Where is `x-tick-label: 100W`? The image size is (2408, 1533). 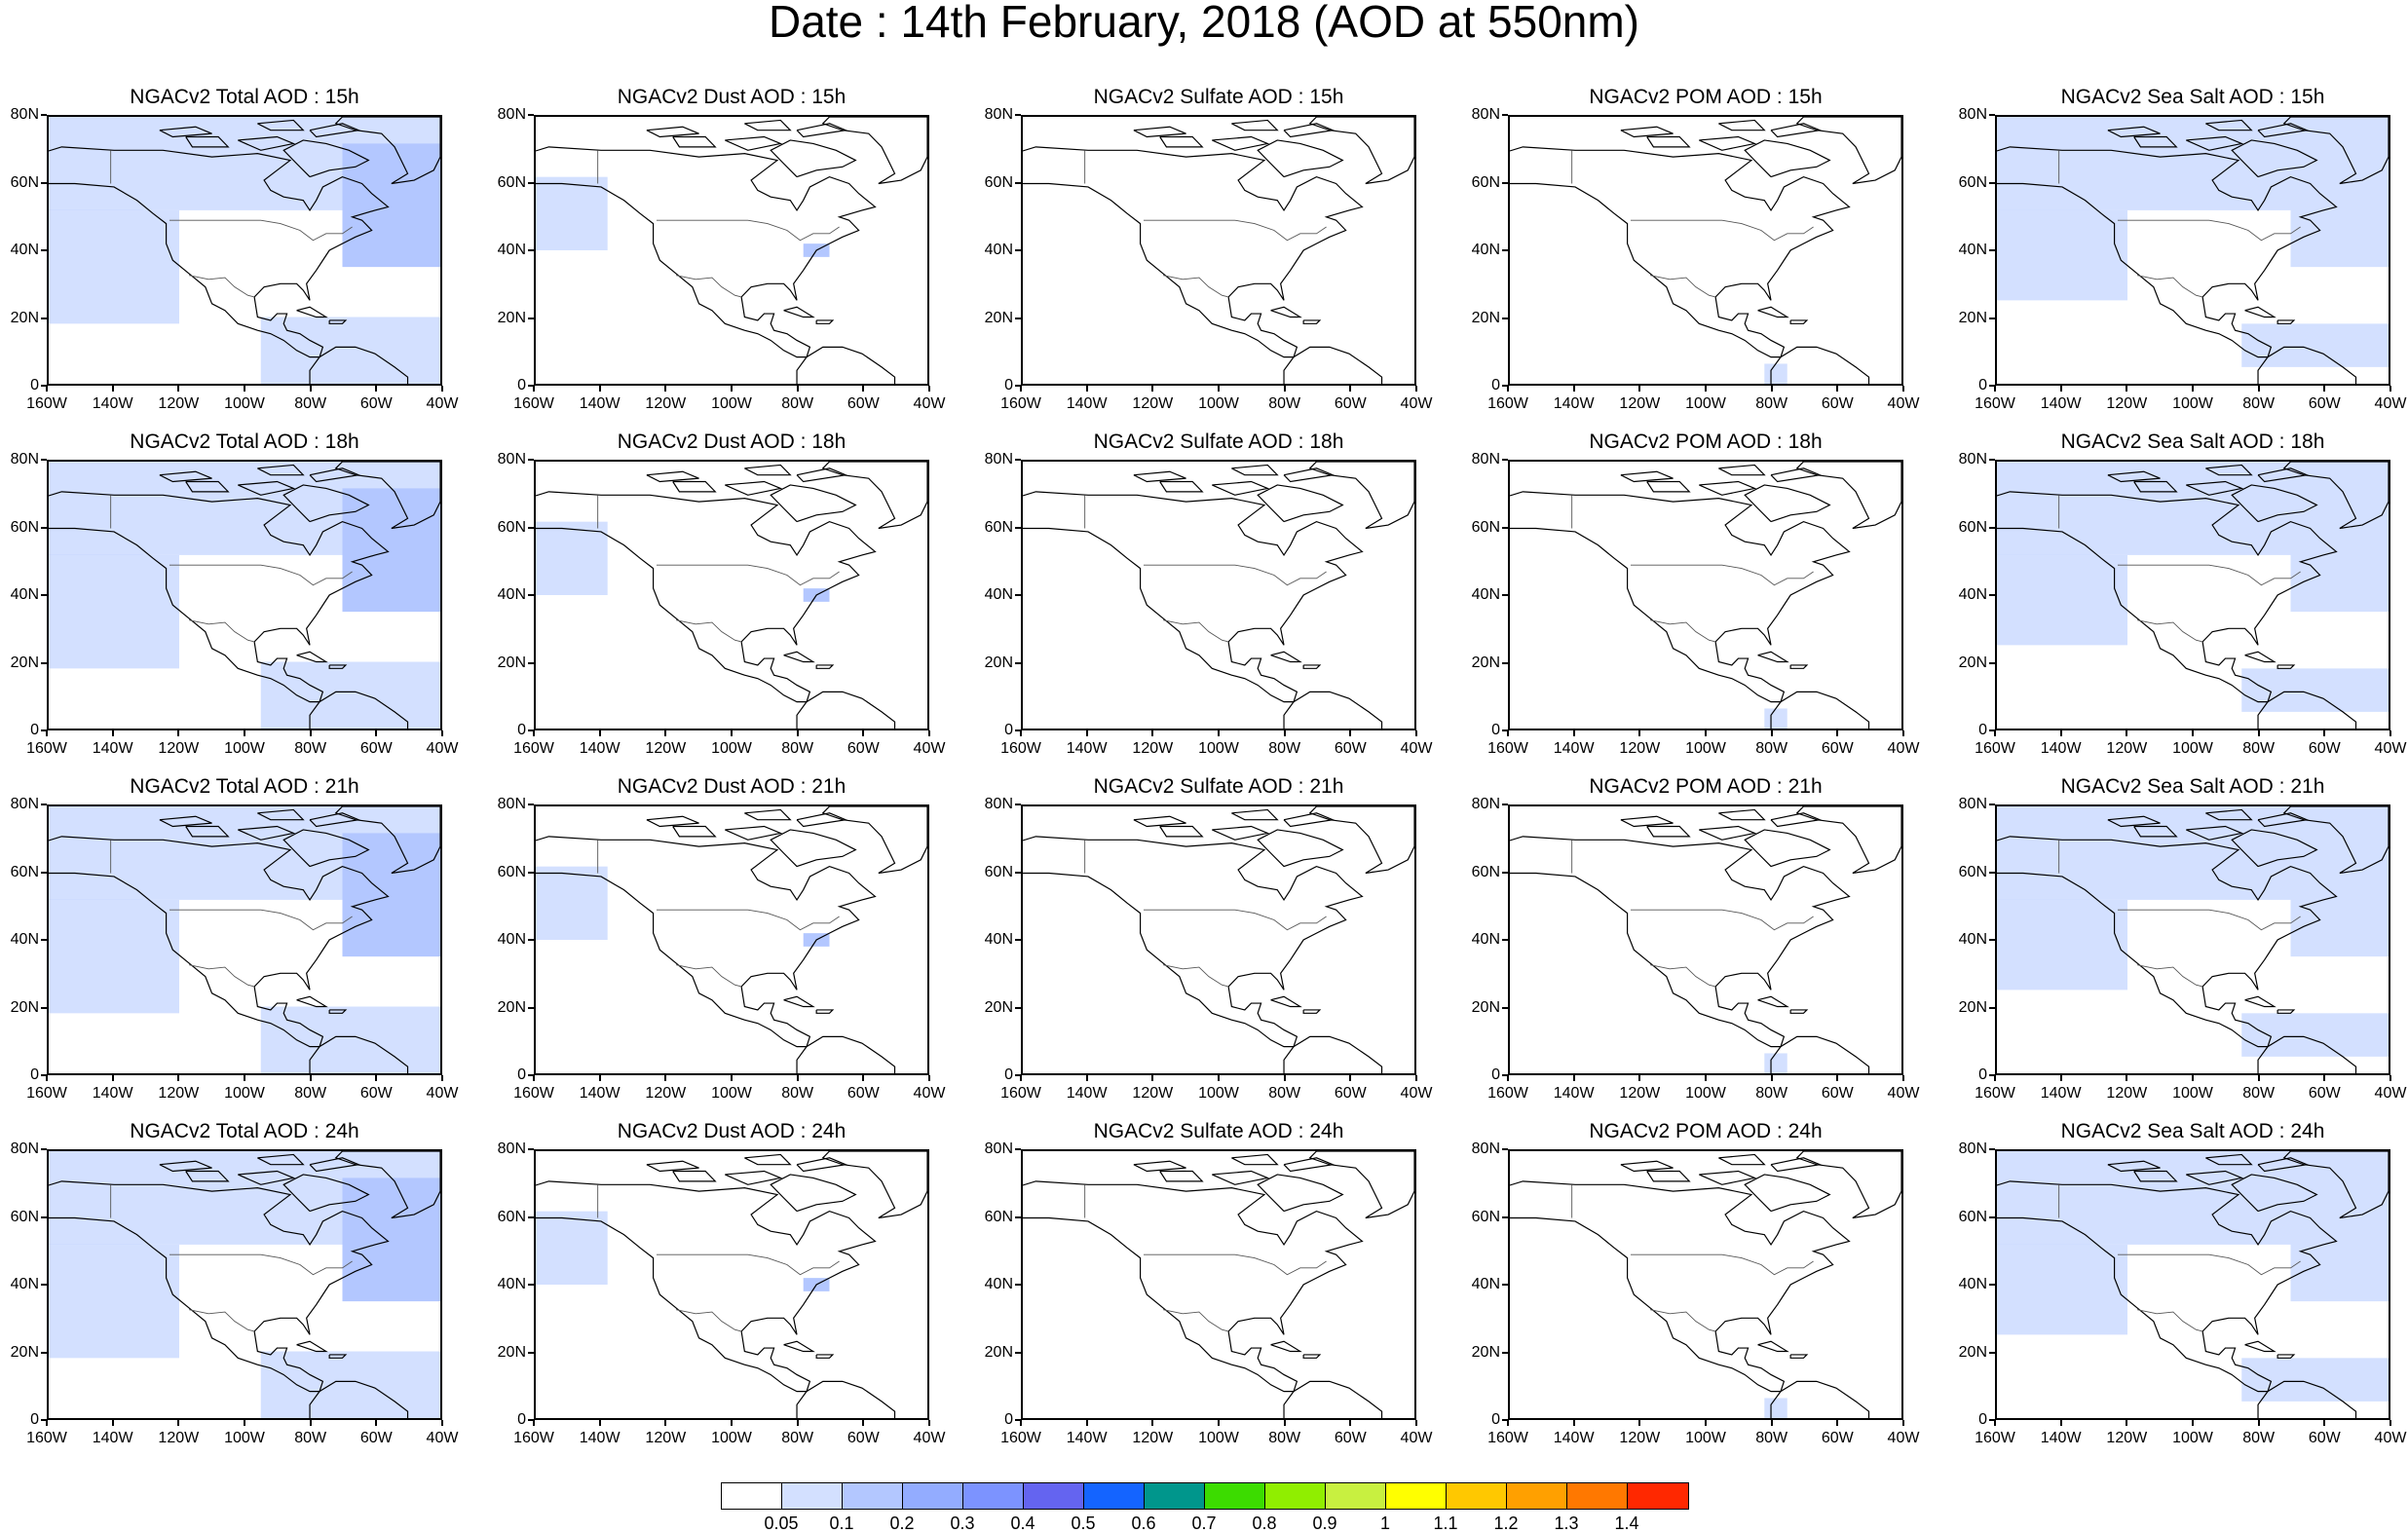 x-tick-label: 100W is located at coordinates (731, 1438).